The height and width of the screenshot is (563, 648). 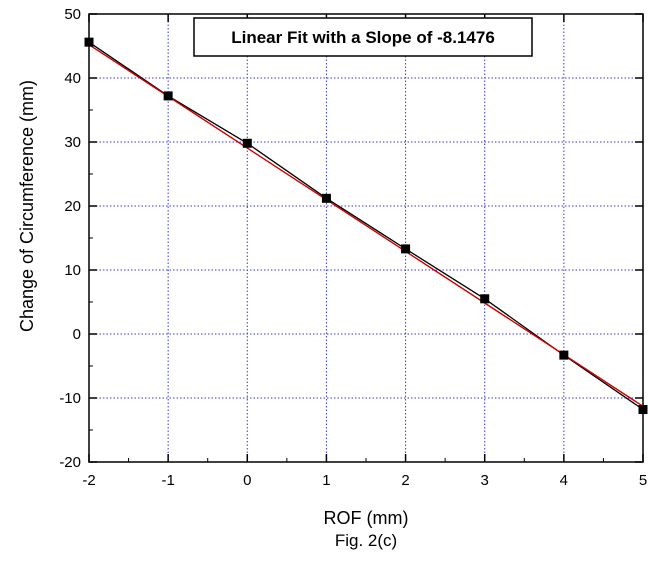 What do you see at coordinates (72, 14) in the screenshot?
I see `y-tick-label: 50` at bounding box center [72, 14].